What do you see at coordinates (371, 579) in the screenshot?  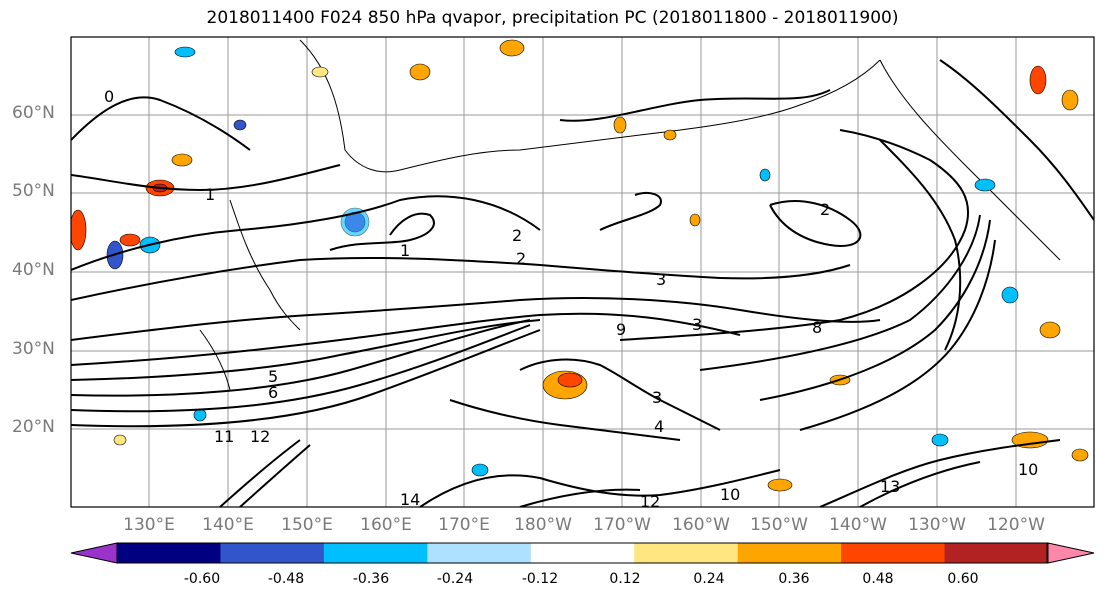 I see `colorbar-label: -0.36` at bounding box center [371, 579].